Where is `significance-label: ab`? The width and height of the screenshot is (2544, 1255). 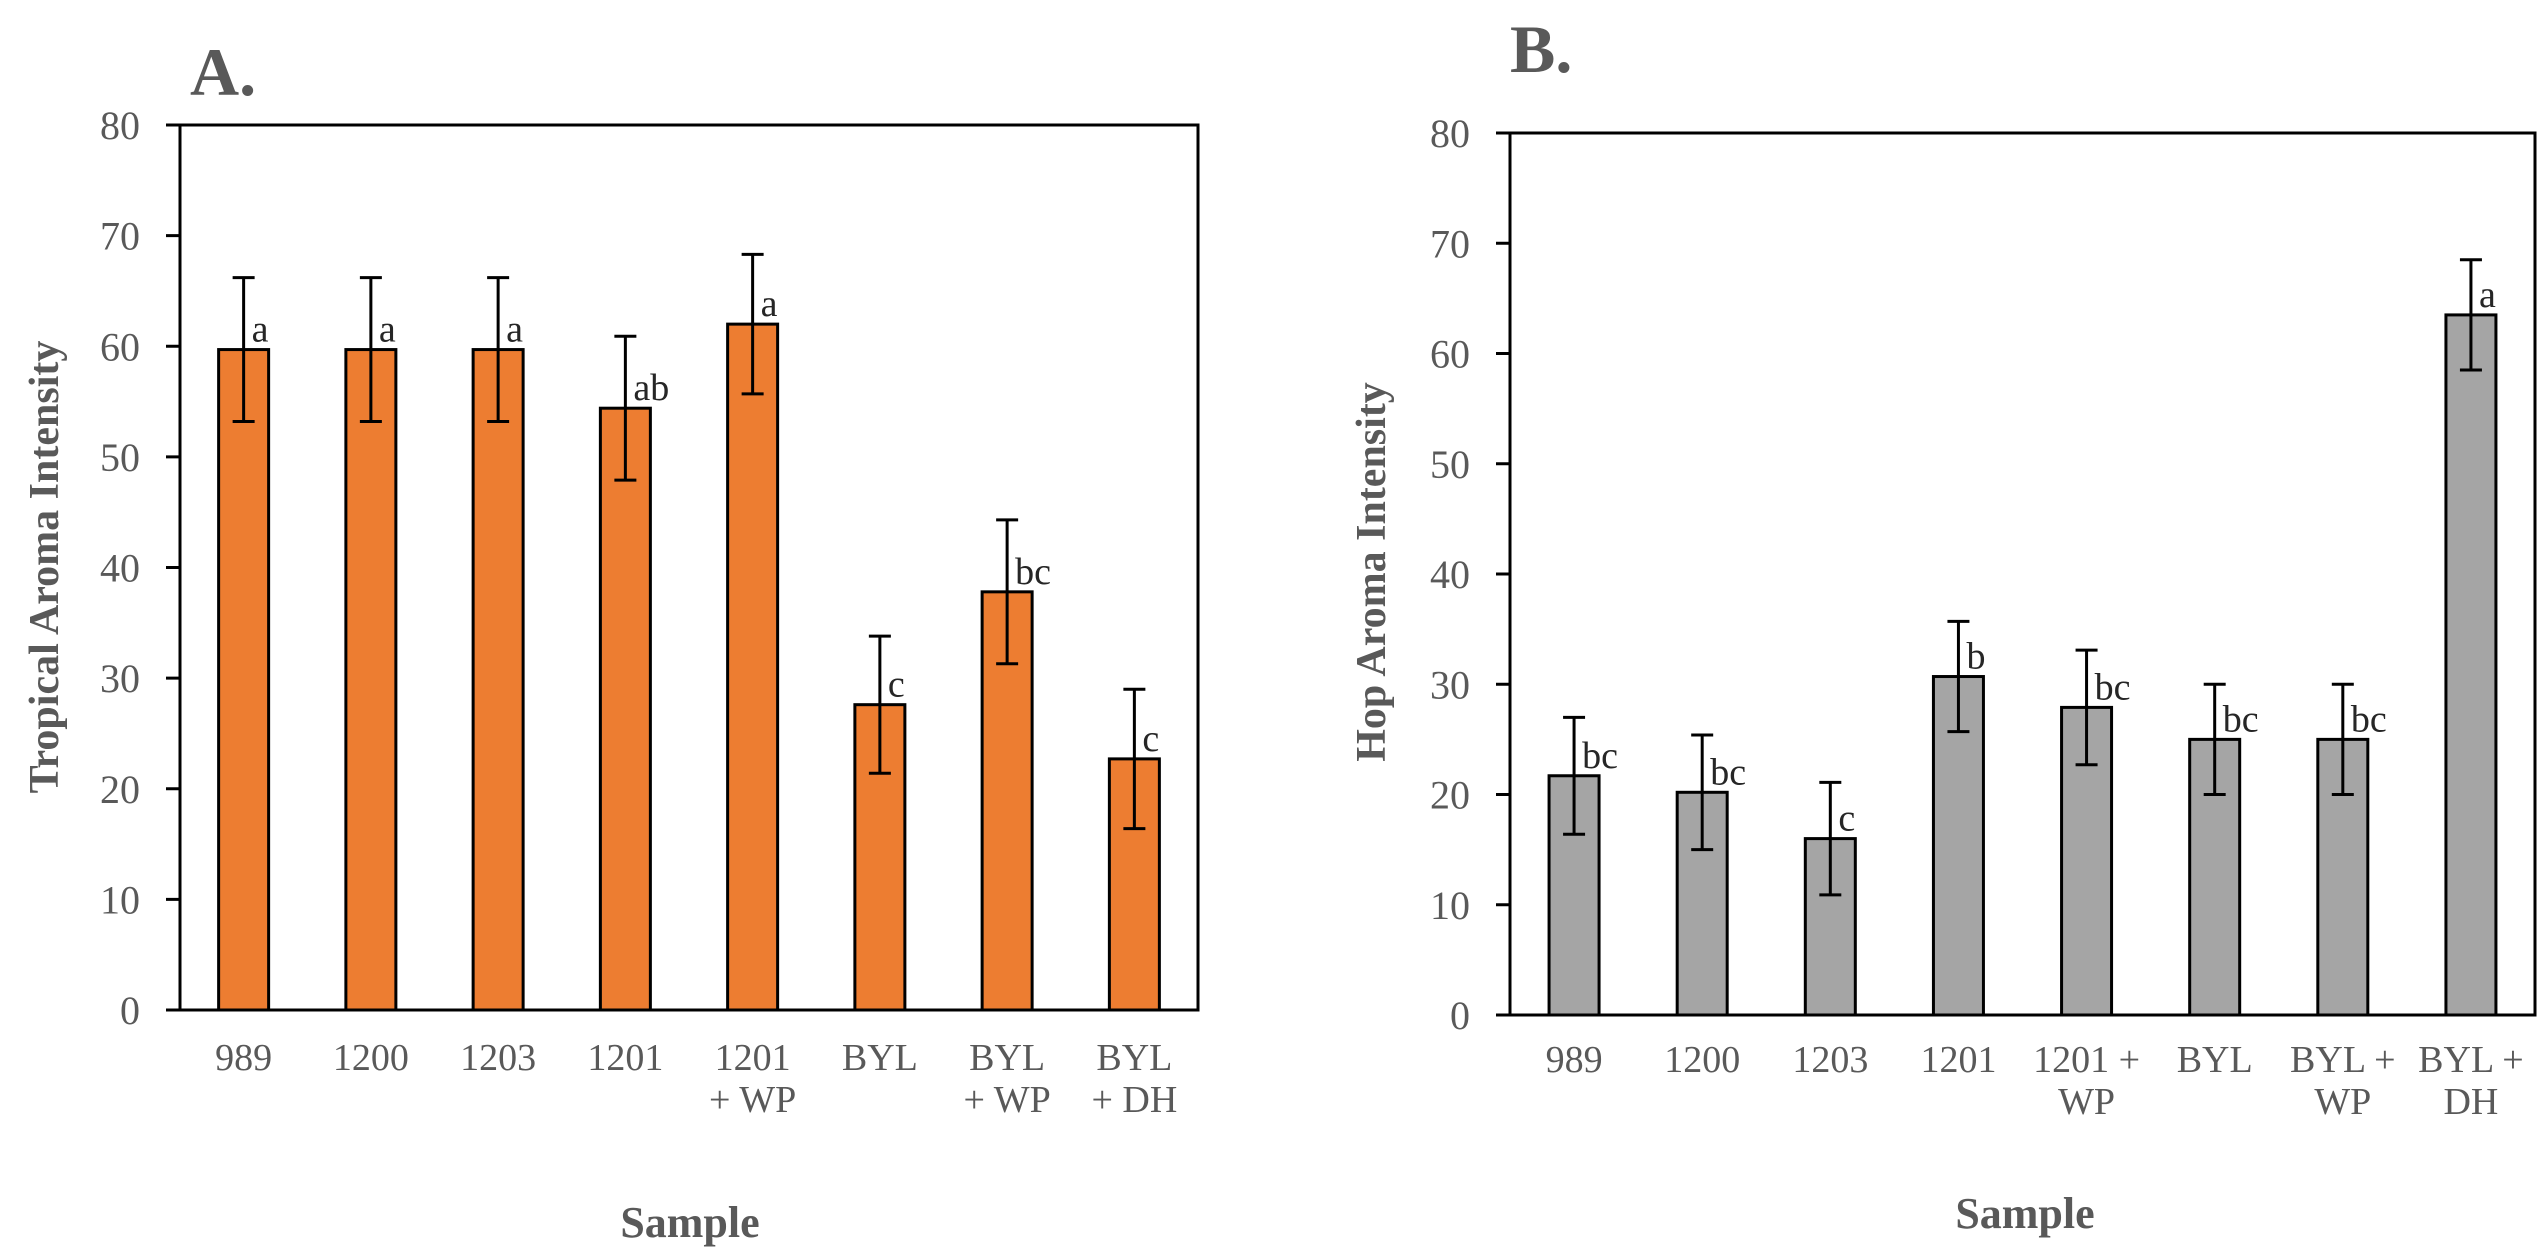 significance-label: ab is located at coordinates (651, 388).